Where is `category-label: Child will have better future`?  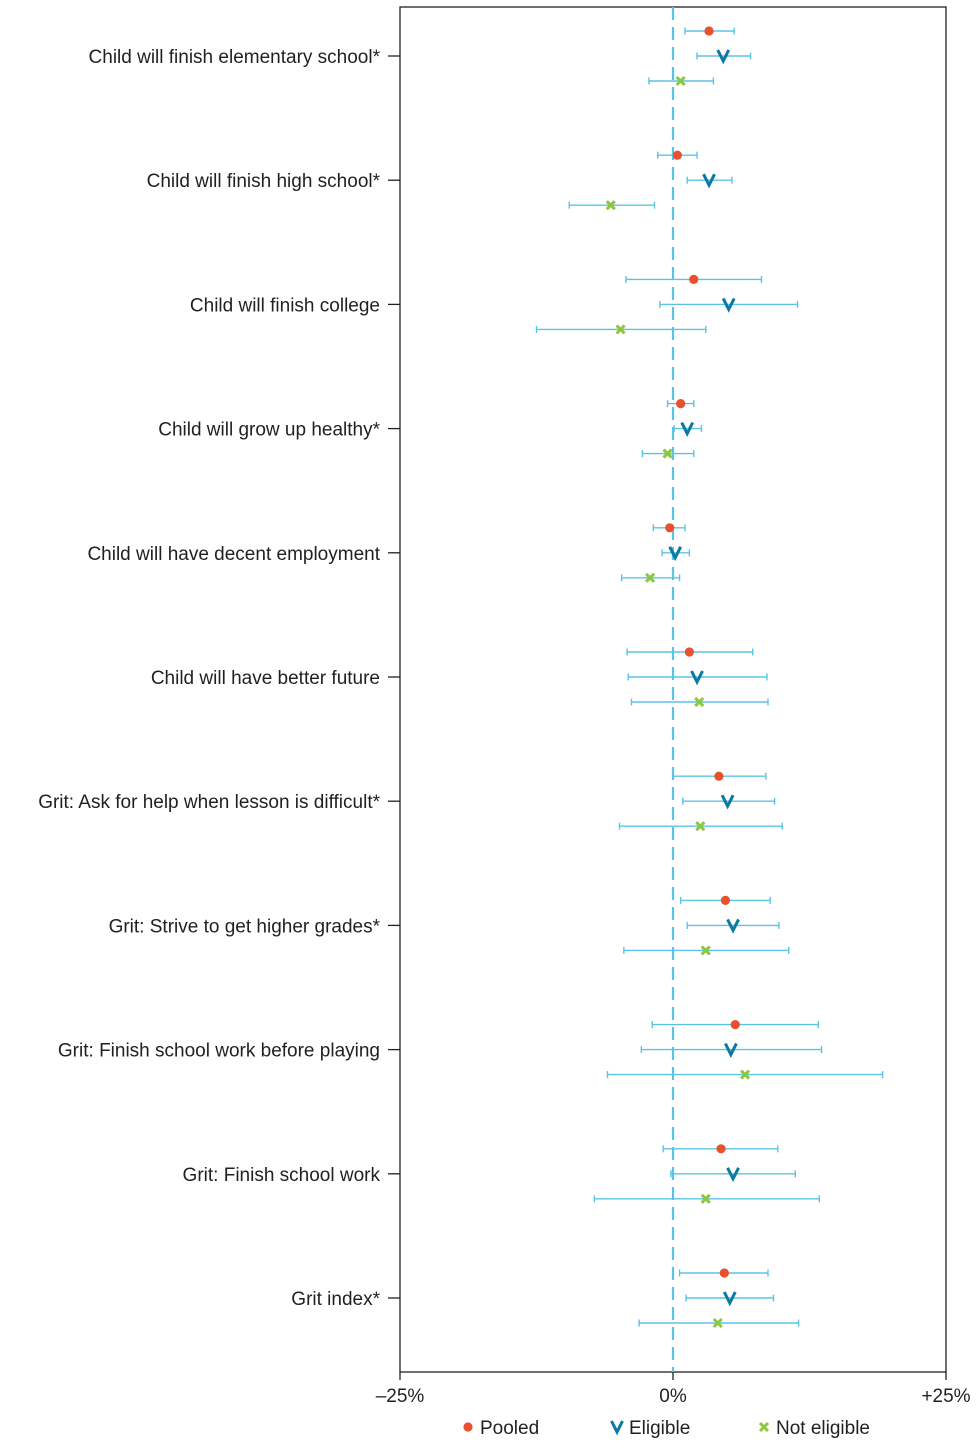 category-label: Child will have better future is located at coordinates (265, 678).